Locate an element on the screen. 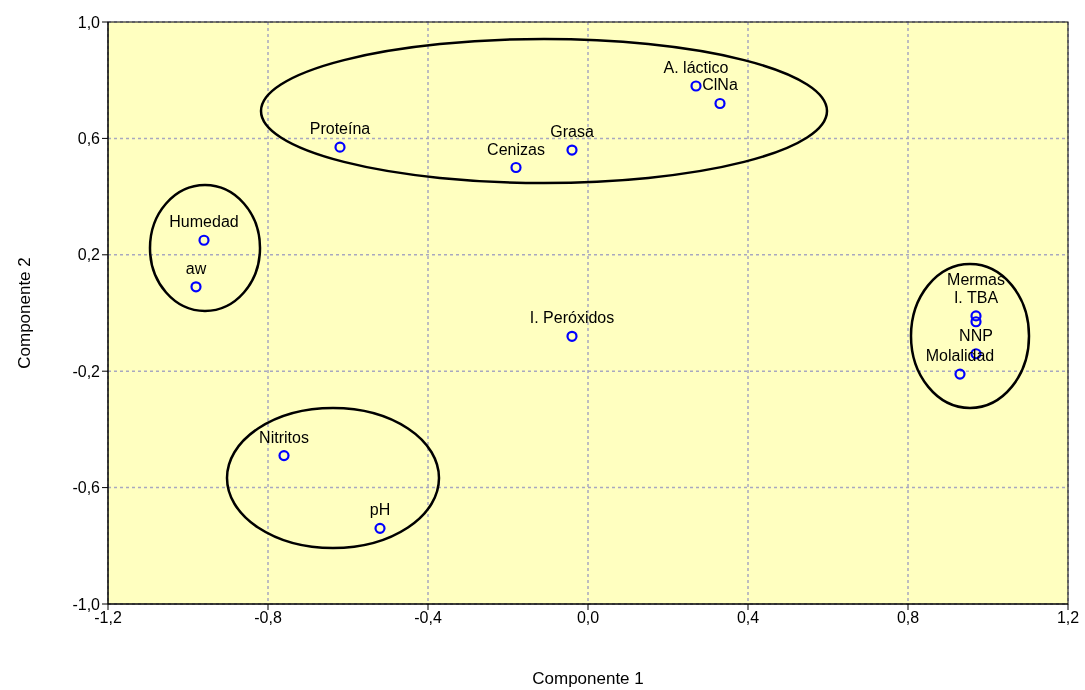 This screenshot has height=690, width=1085. annotation: Cenizas is located at coordinates (516, 149).